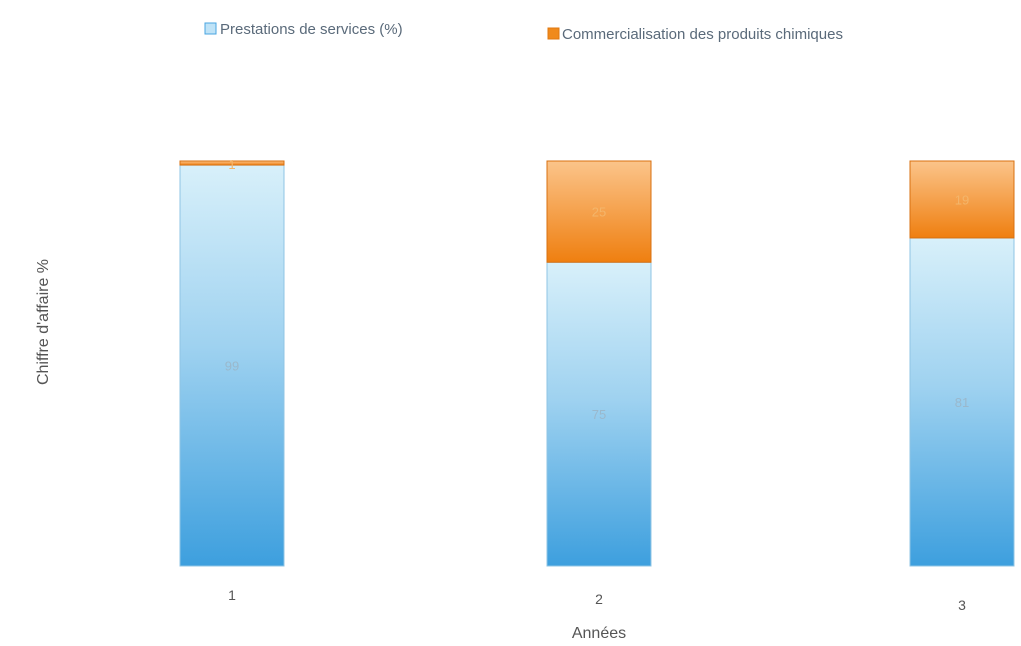 The image size is (1021, 646). What do you see at coordinates (599, 599) in the screenshot?
I see `x-tick-label-2: 2` at bounding box center [599, 599].